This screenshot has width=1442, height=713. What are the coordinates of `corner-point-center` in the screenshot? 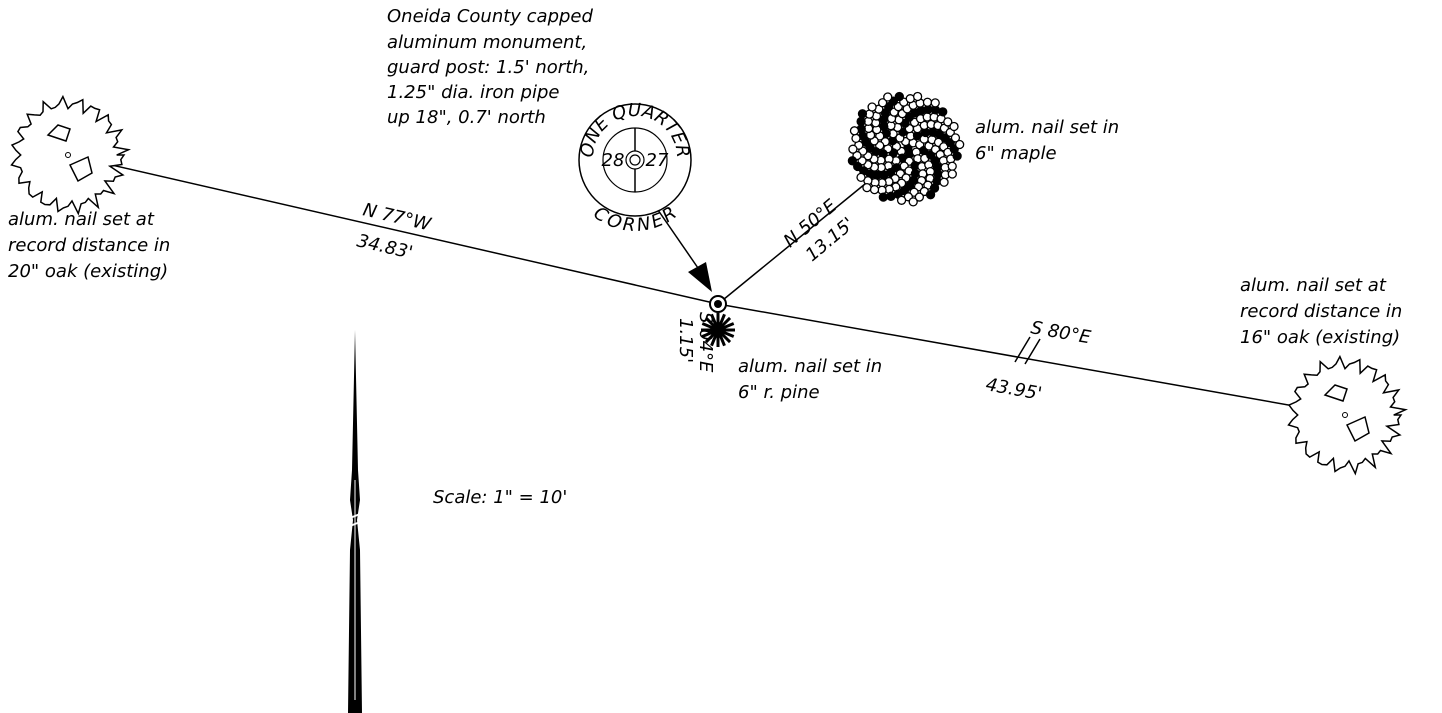 It's located at (718, 304).